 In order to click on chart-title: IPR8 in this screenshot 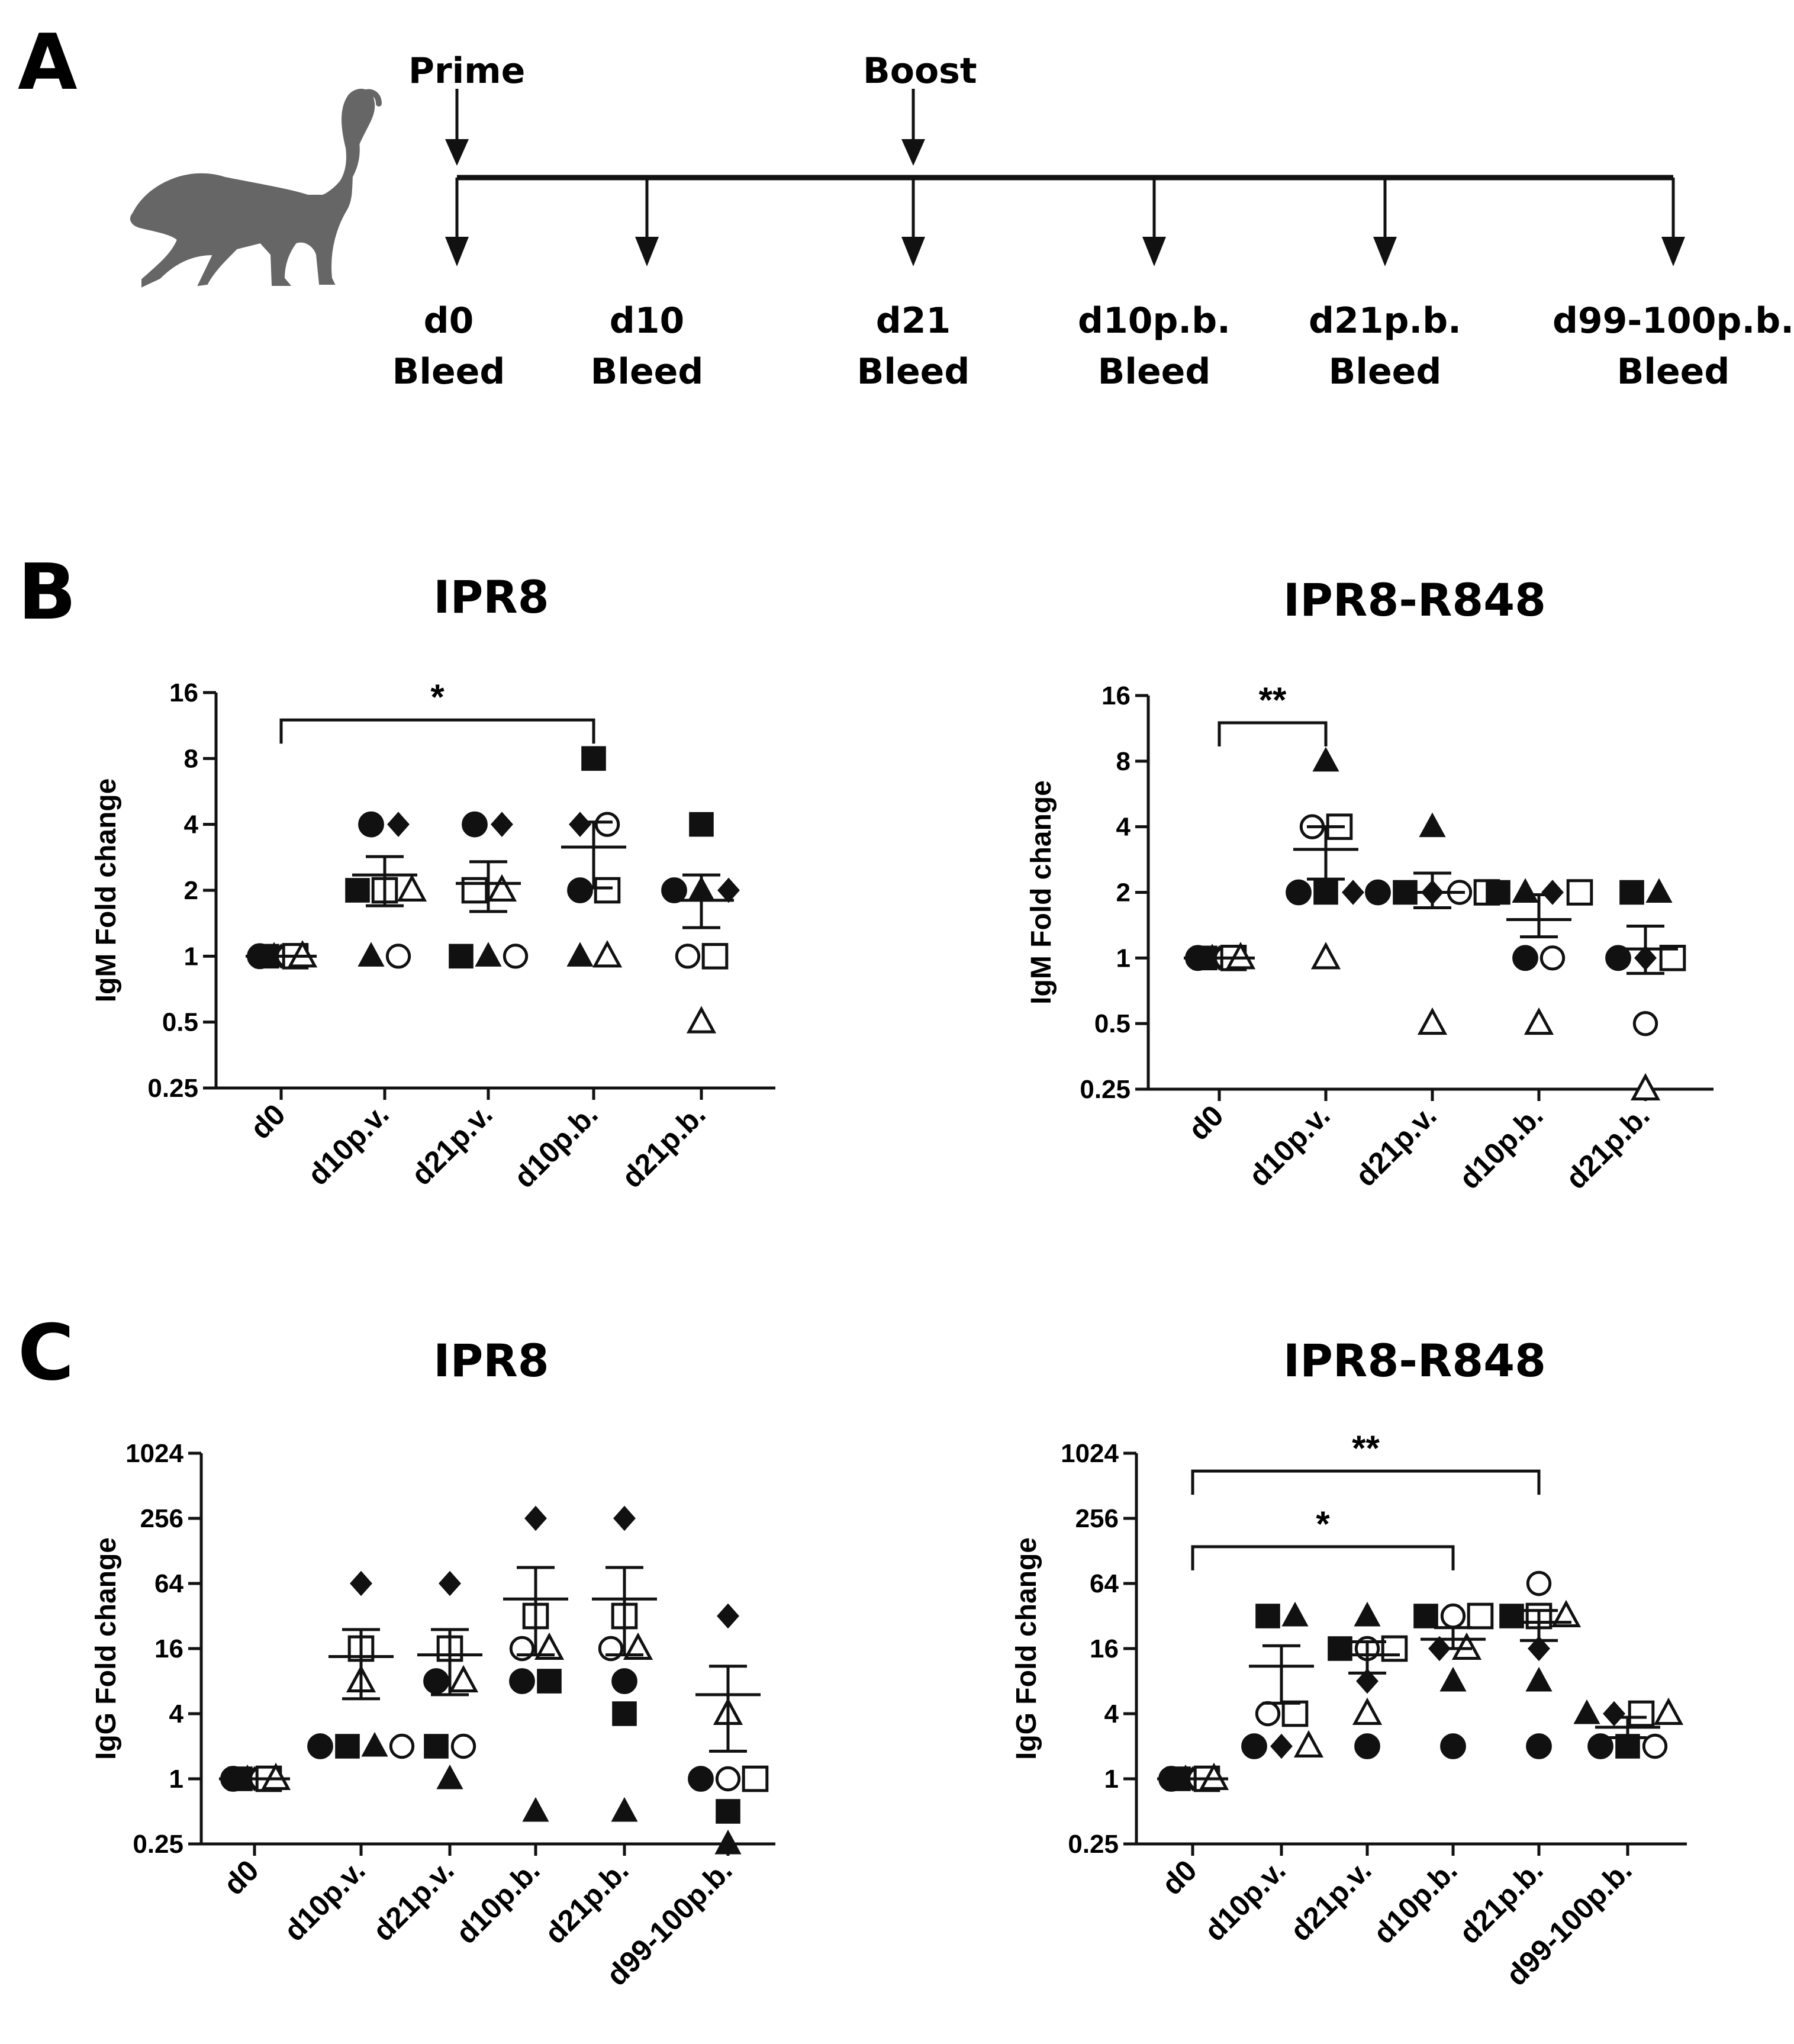, I will do `click(491, 597)`.